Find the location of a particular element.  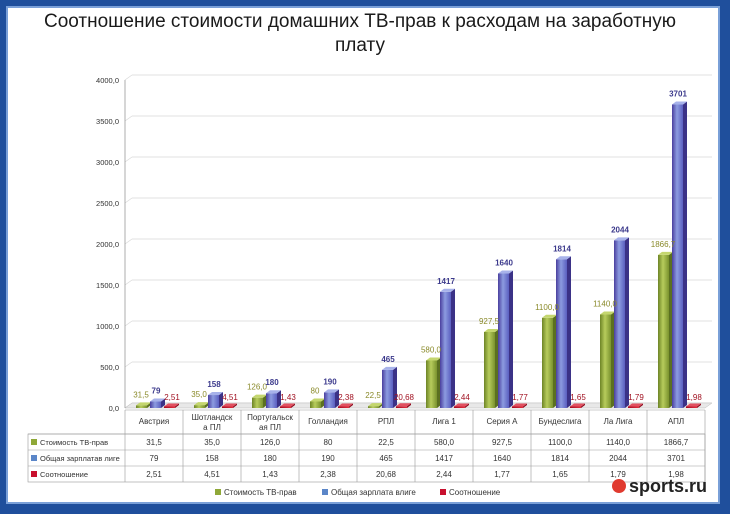

salary-data-label: 1814 is located at coordinates (562, 248).